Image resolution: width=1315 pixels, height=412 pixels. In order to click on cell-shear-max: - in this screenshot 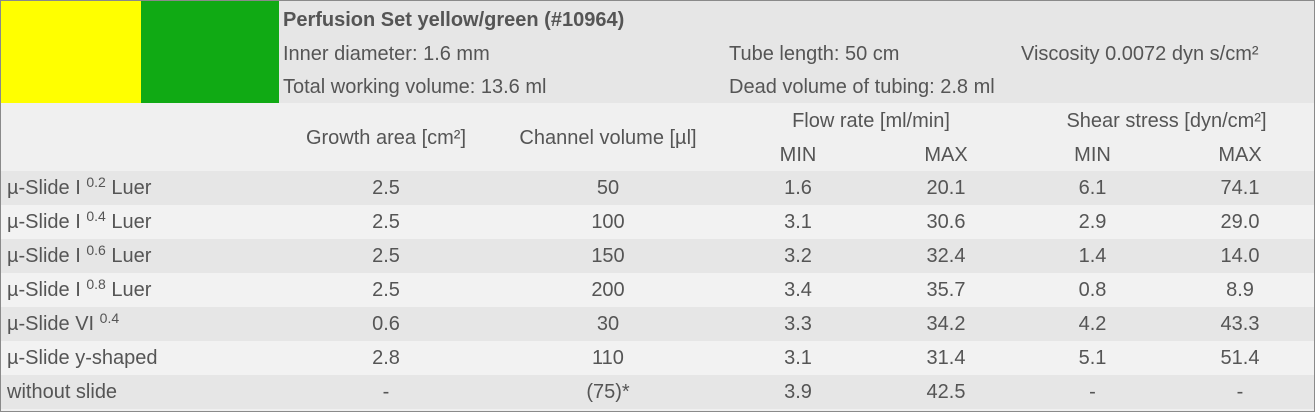, I will do `click(1240, 392)`.